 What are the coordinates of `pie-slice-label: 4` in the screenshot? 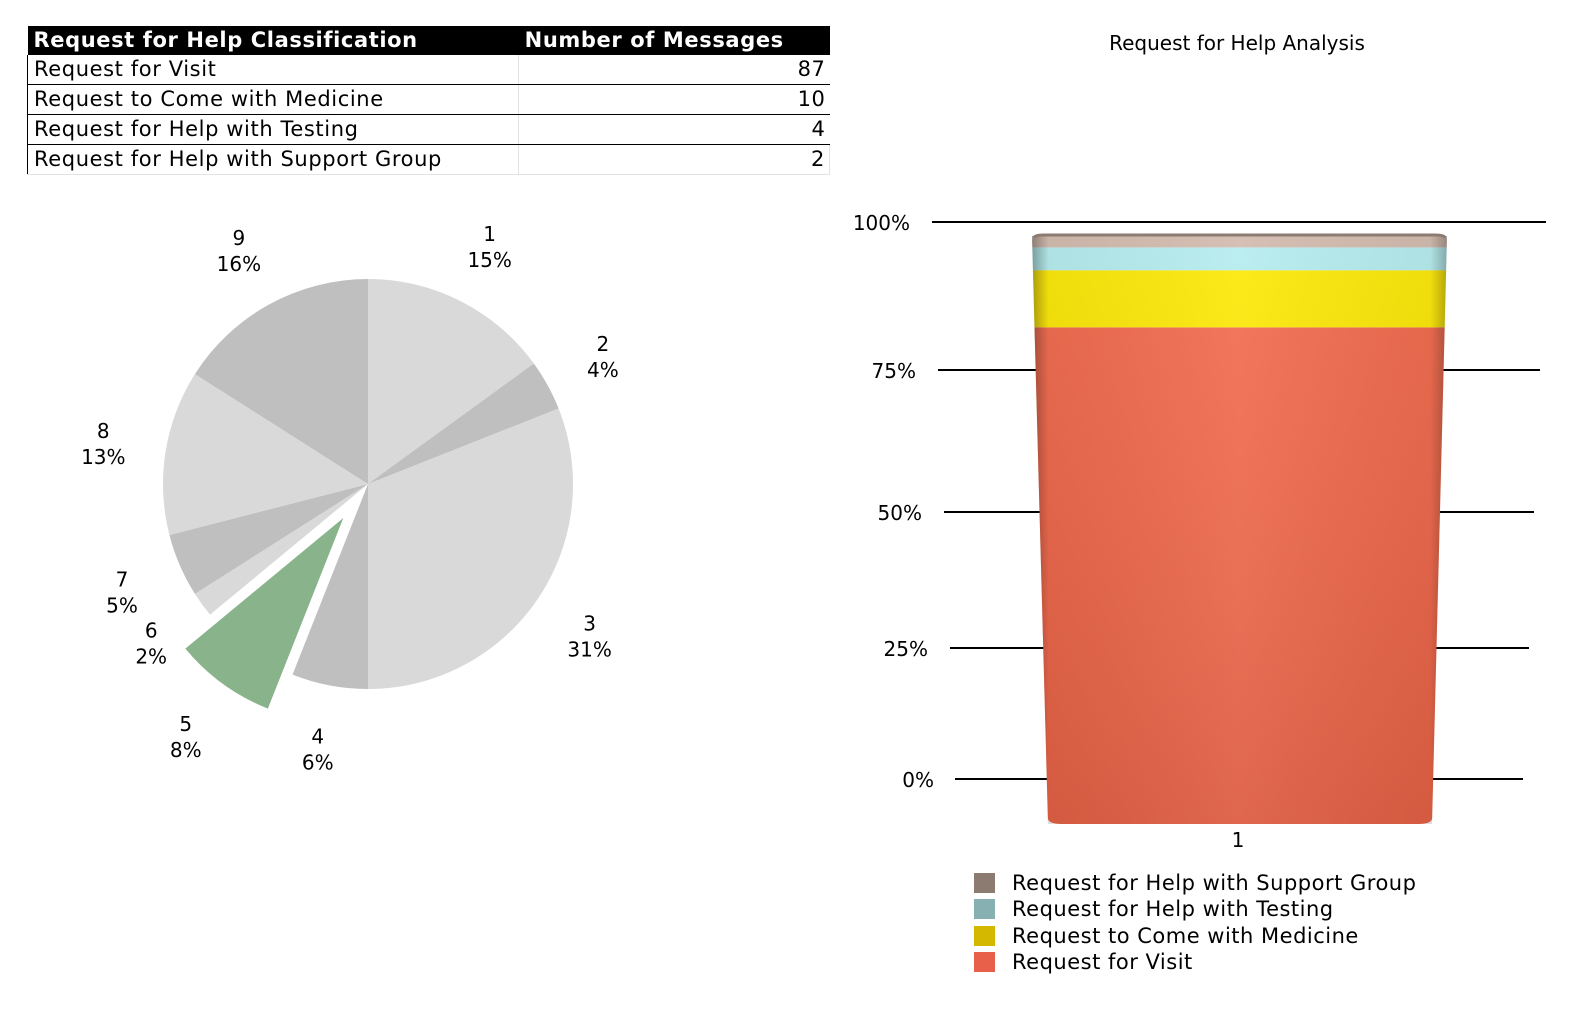 It's located at (317, 736).